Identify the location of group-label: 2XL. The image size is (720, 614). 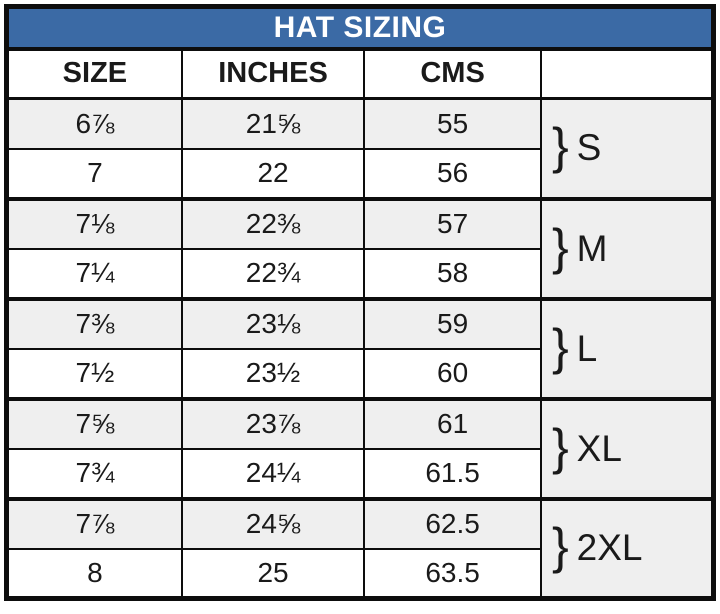
(609, 548).